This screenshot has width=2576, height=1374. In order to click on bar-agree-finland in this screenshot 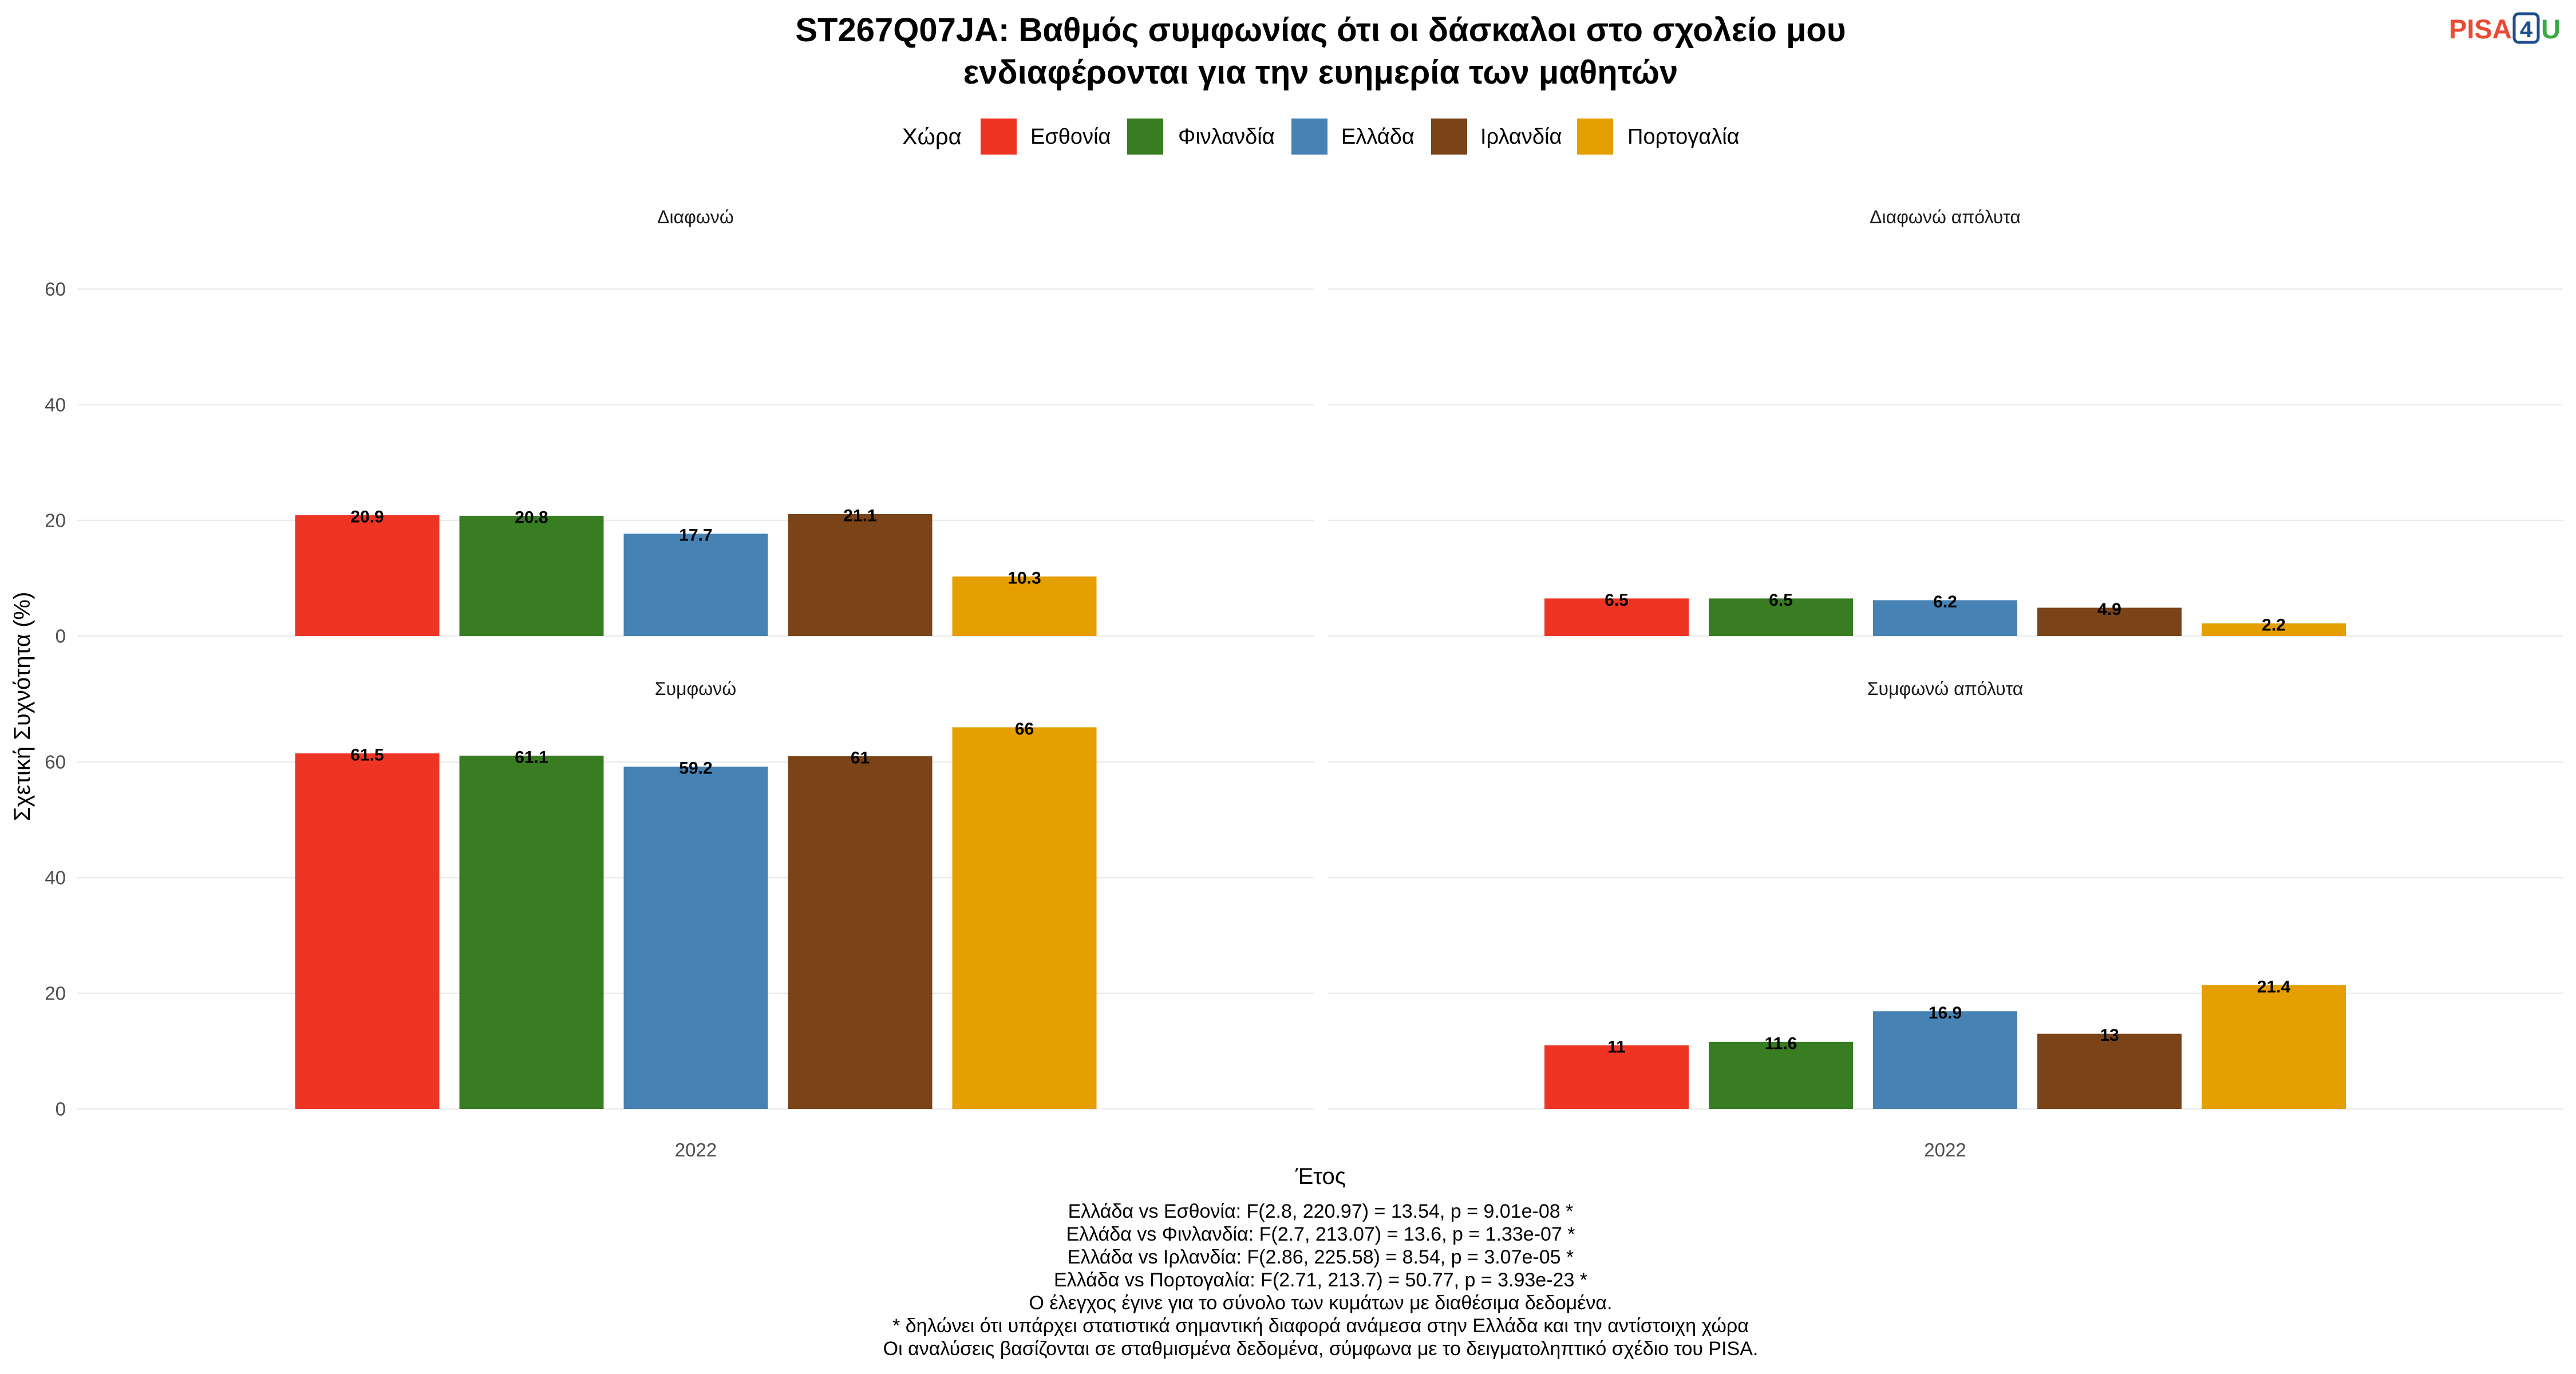, I will do `click(531, 932)`.